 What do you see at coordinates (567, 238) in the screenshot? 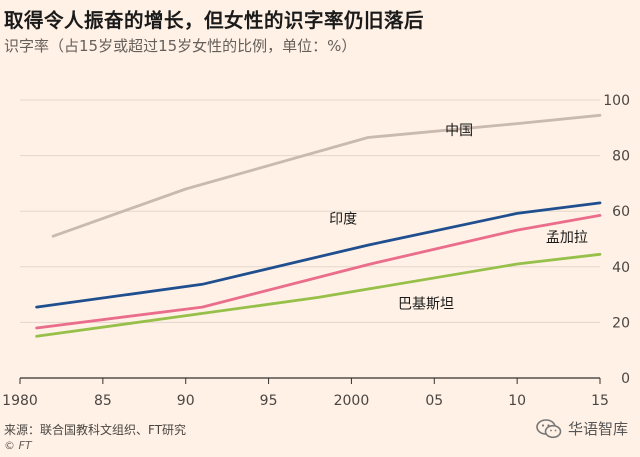
I see `series-label-bangladesh: 孟加拉` at bounding box center [567, 238].